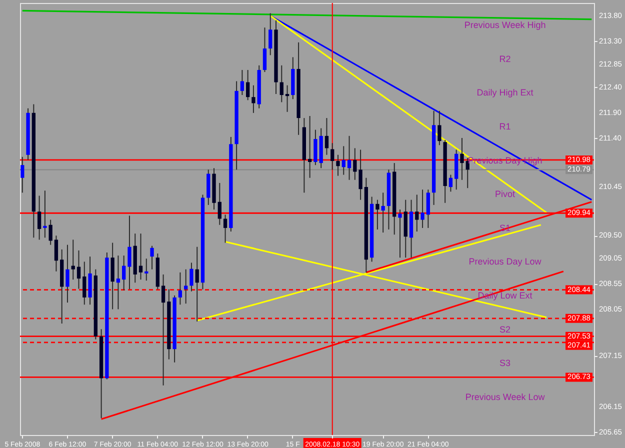 This screenshot has height=448, width=625. What do you see at coordinates (505, 397) in the screenshot?
I see `annotation: Previous Week Low` at bounding box center [505, 397].